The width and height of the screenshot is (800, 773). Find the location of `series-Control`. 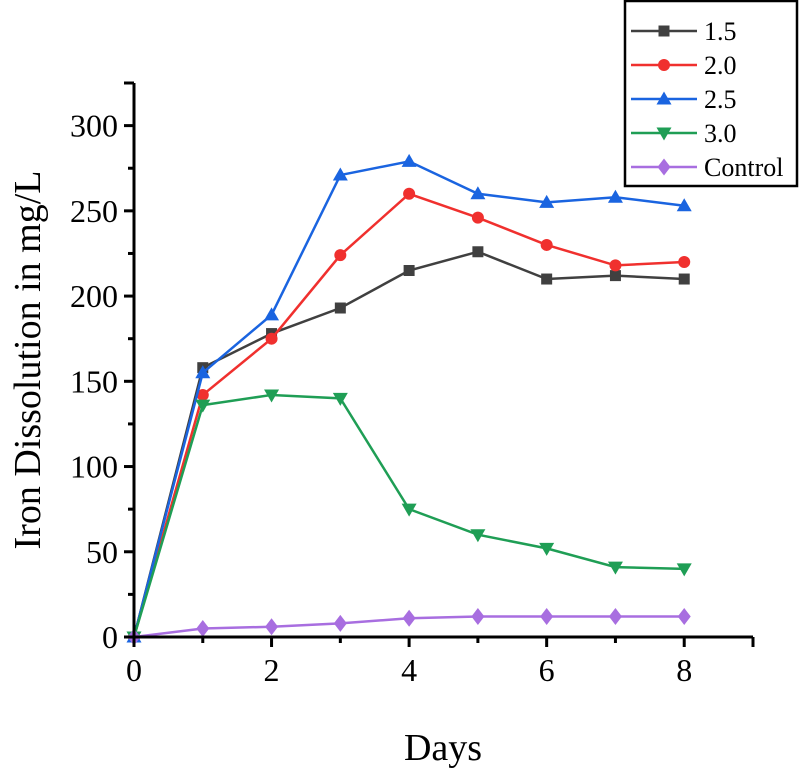

series-Control is located at coordinates (409, 627).